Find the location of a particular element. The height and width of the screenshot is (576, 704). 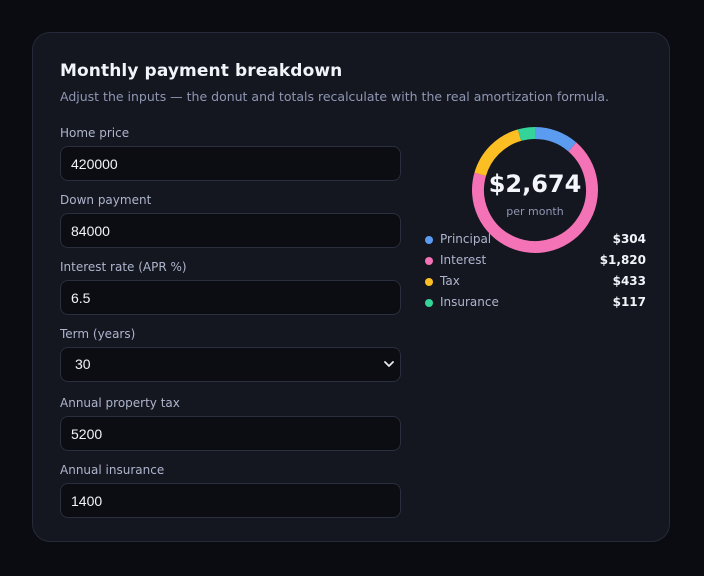

term-select: 30 is located at coordinates (230, 364).